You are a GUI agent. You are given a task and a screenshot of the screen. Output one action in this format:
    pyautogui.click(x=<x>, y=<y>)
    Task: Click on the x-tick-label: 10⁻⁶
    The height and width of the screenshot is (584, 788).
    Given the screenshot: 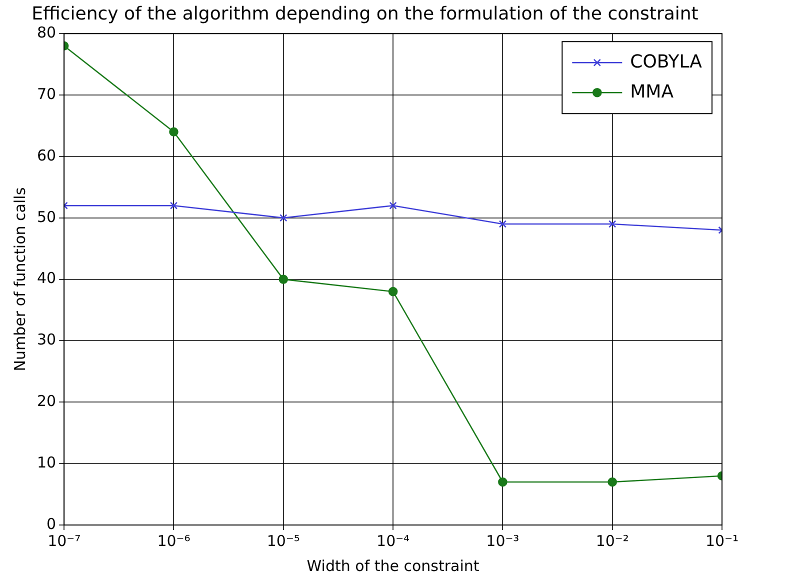 What is the action you would take?
    pyautogui.click(x=173, y=541)
    